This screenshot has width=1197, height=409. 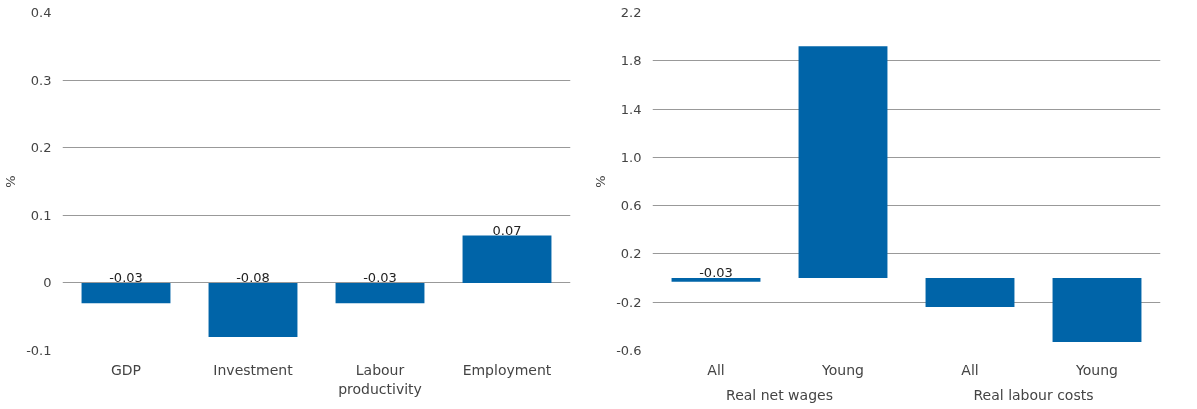 What do you see at coordinates (507, 369) in the screenshot?
I see `x-tick-label: Employment` at bounding box center [507, 369].